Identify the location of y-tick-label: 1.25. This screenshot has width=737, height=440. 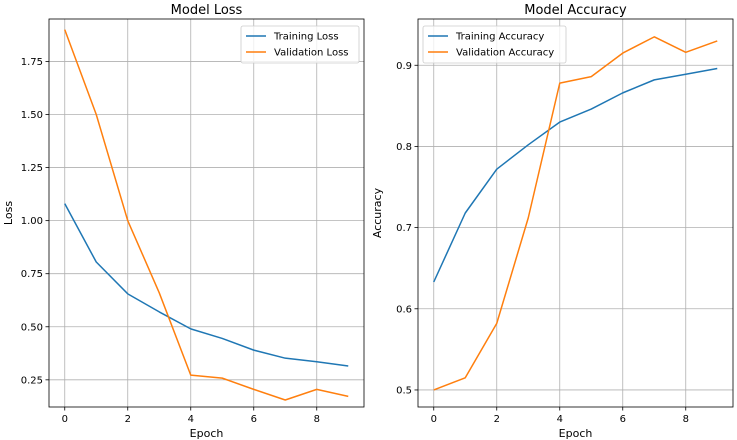
(32, 168).